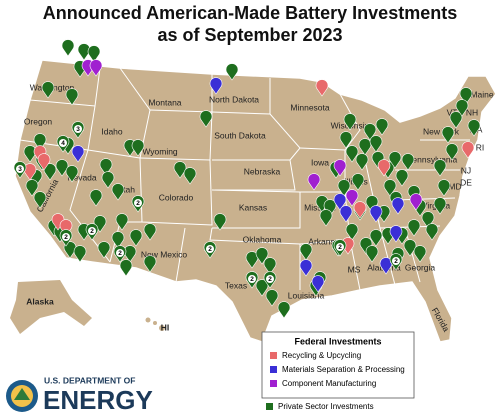 The height and width of the screenshot is (417, 500). Describe the element at coordinates (253, 207) in the screenshot. I see `state-label: Kansas` at that location.